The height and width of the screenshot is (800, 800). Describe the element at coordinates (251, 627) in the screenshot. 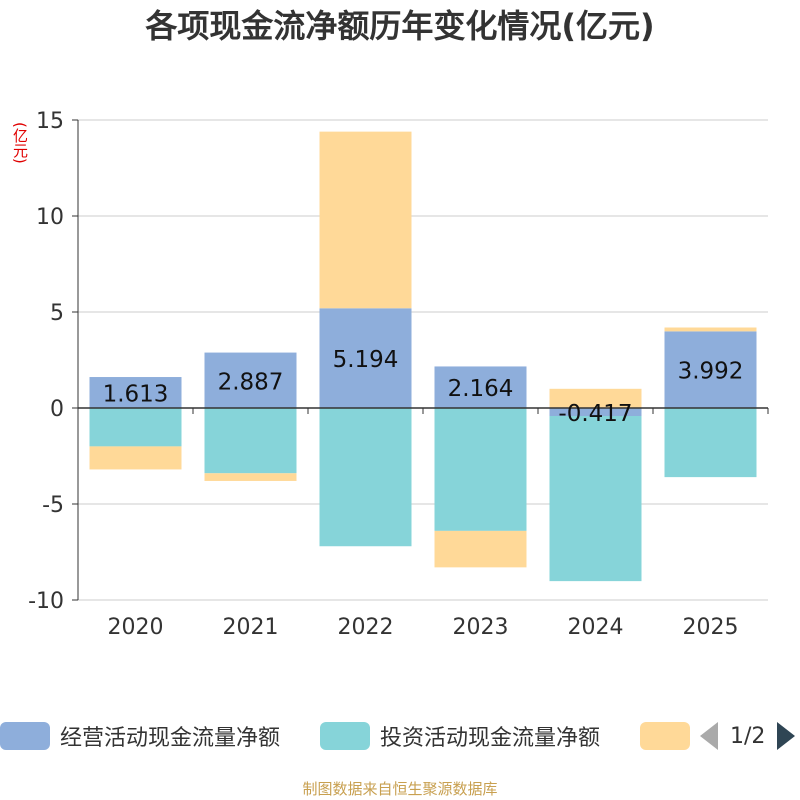

I see `x-tick-label-2021: 2021` at that location.